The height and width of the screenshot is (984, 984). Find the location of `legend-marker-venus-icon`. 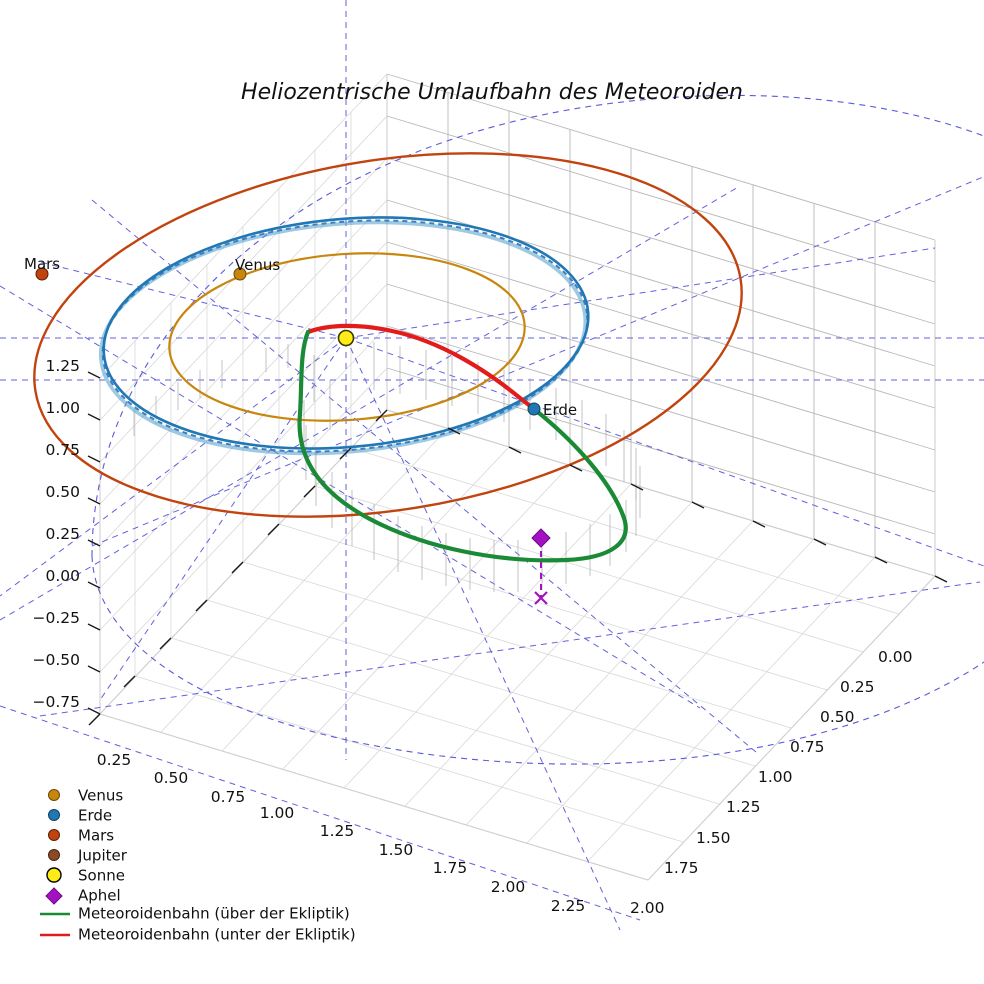

legend-marker-venus-icon is located at coordinates (54, 795).